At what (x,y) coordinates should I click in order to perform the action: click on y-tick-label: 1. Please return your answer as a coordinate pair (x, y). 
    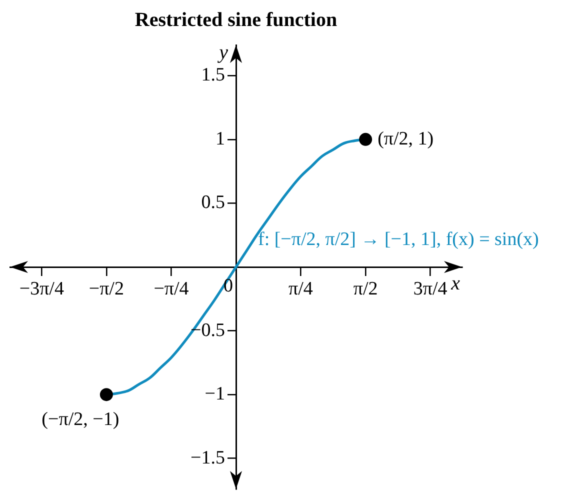
    Looking at the image, I should click on (220, 139).